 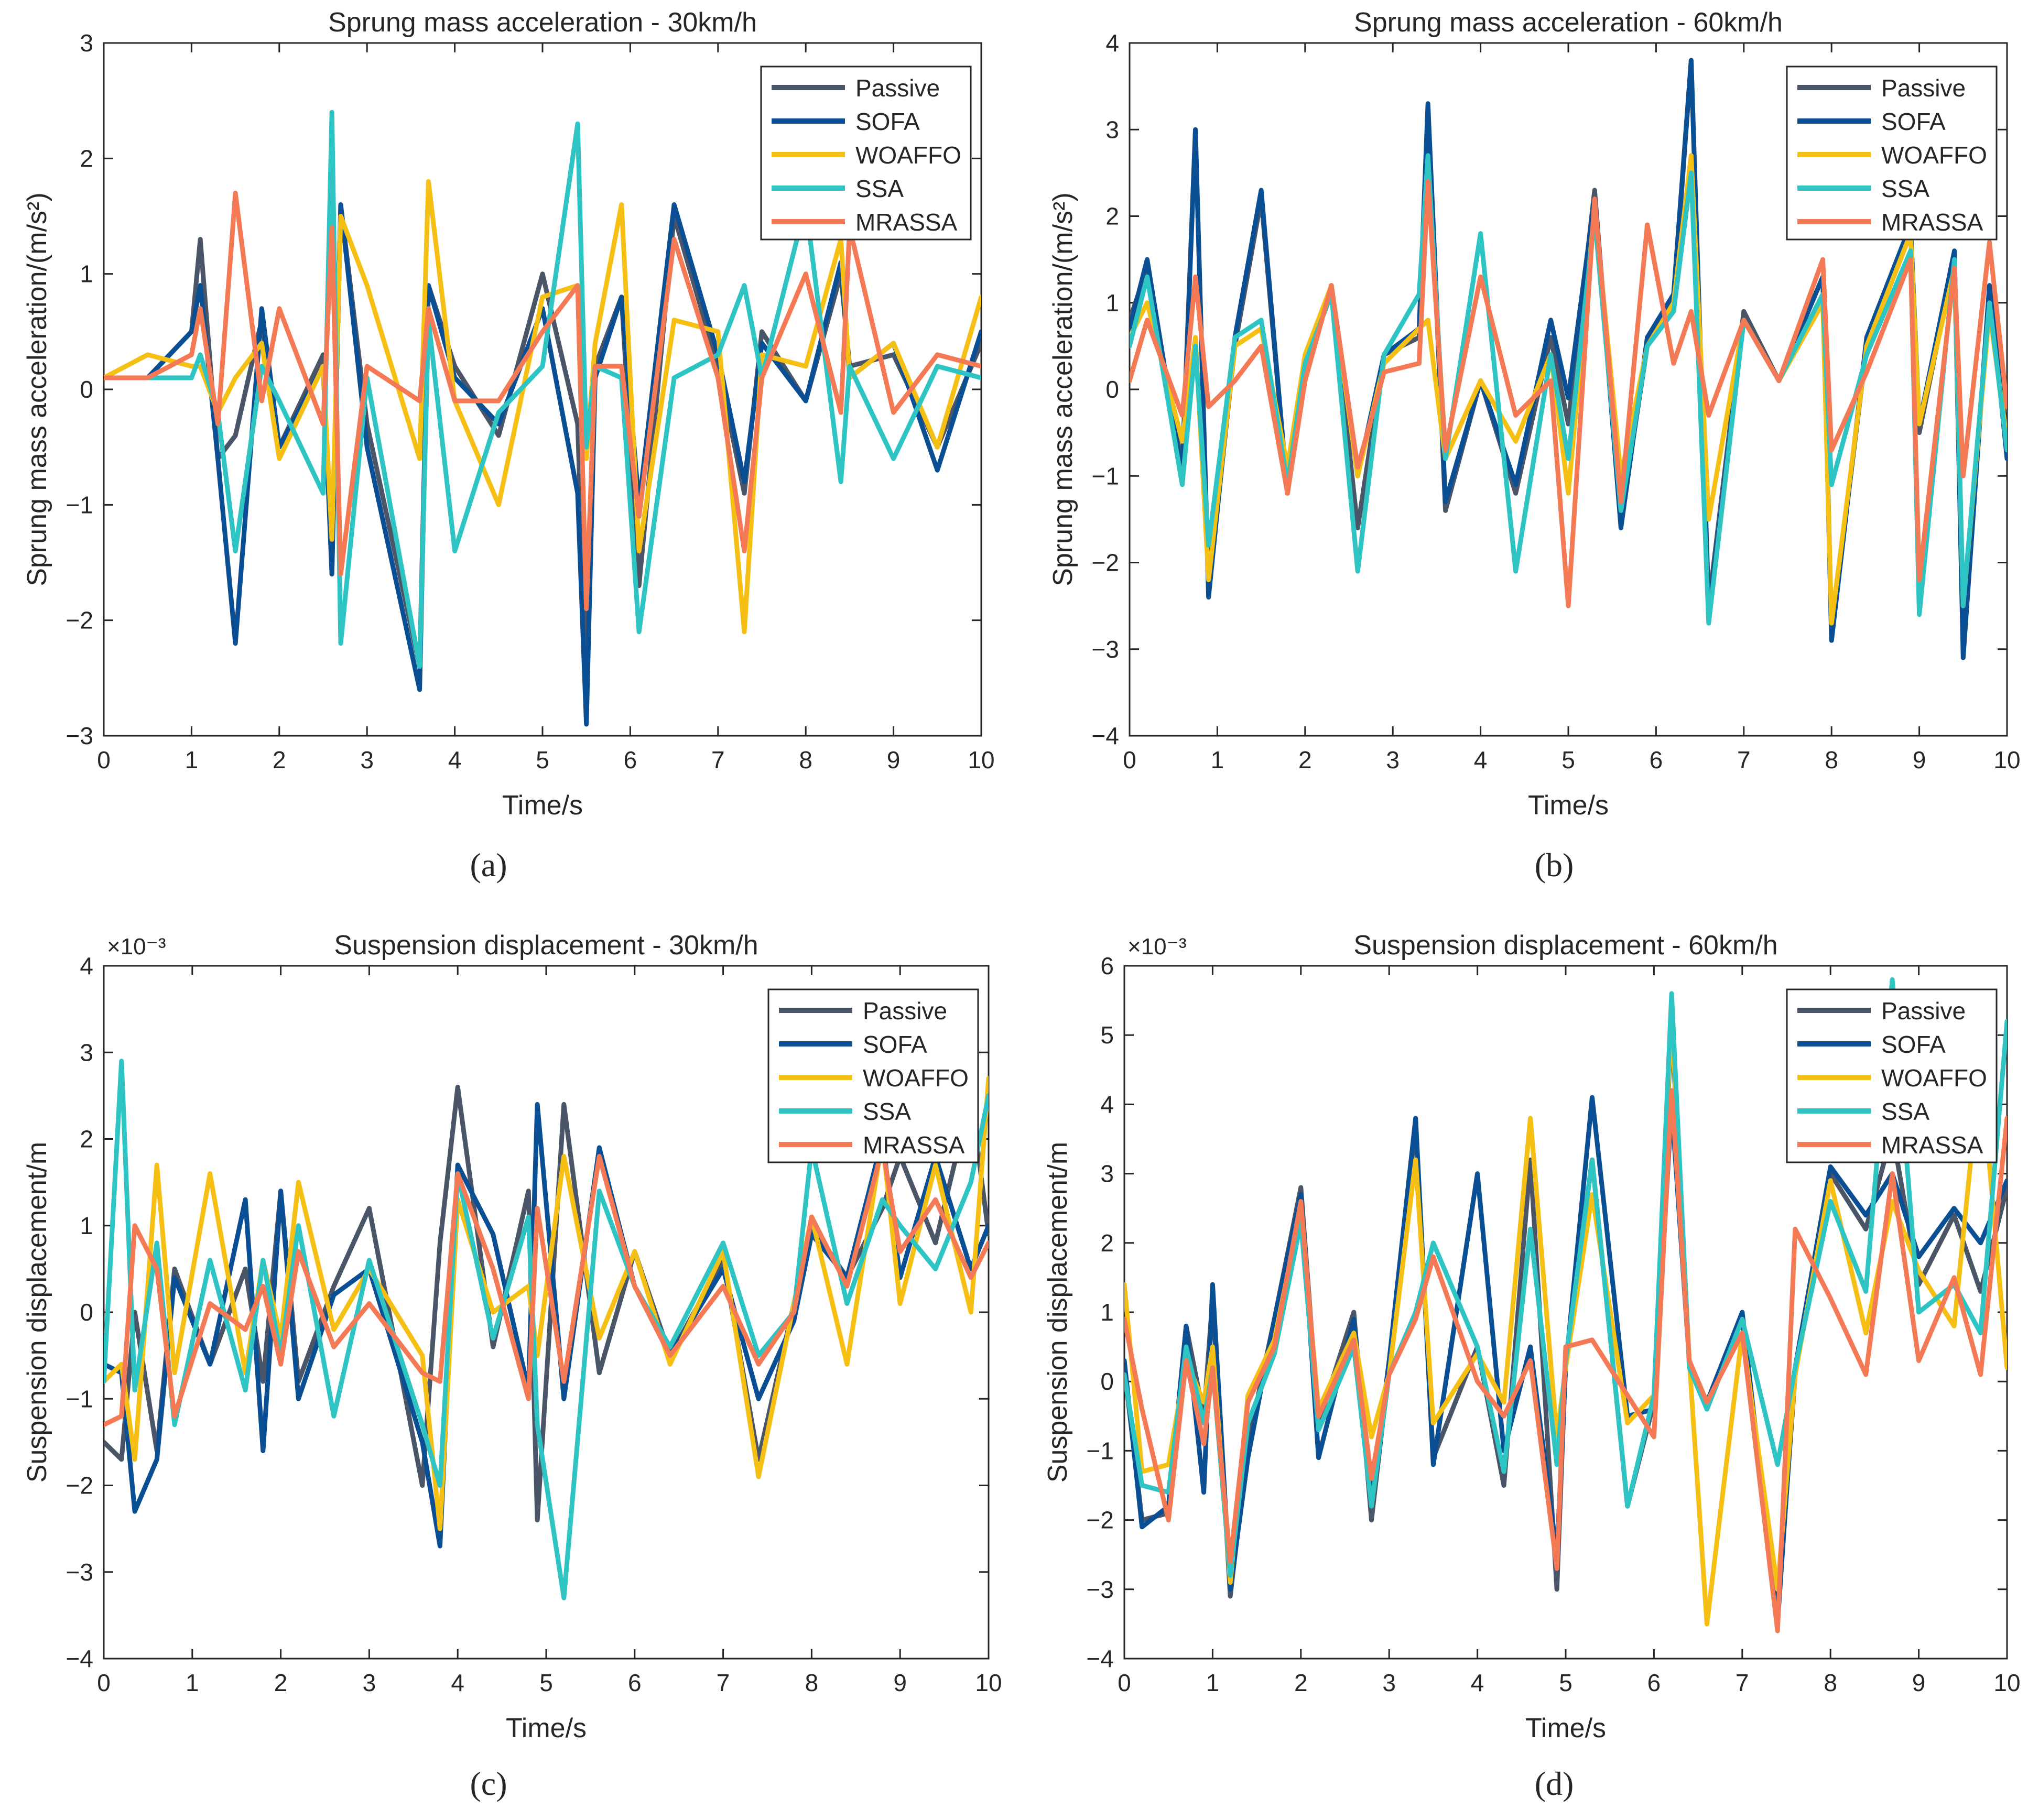 I want to click on chart-title: Sprung mass acceleration - 60km/h, so click(x=1568, y=22).